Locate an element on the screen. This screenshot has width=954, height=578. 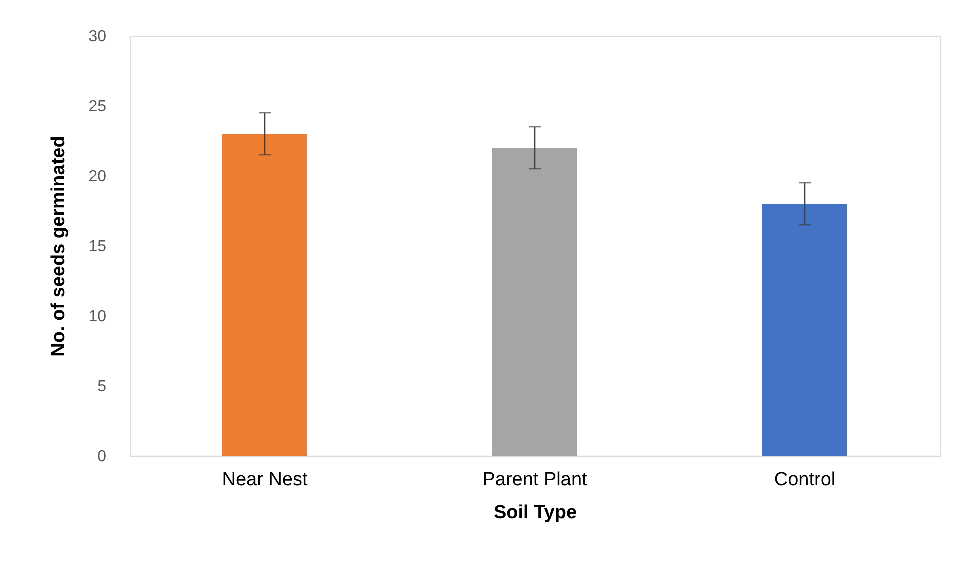
y-tick-label: 15 is located at coordinates (97, 247).